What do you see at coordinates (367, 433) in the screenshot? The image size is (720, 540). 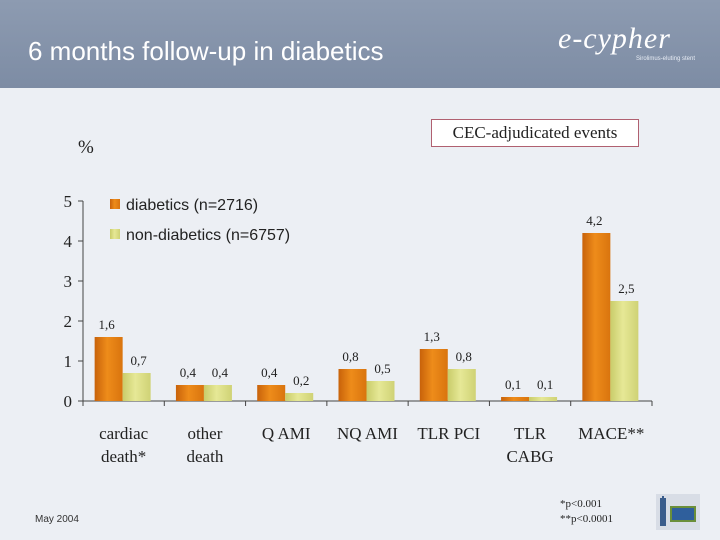 I see `x-tick-label: NQ AMI` at bounding box center [367, 433].